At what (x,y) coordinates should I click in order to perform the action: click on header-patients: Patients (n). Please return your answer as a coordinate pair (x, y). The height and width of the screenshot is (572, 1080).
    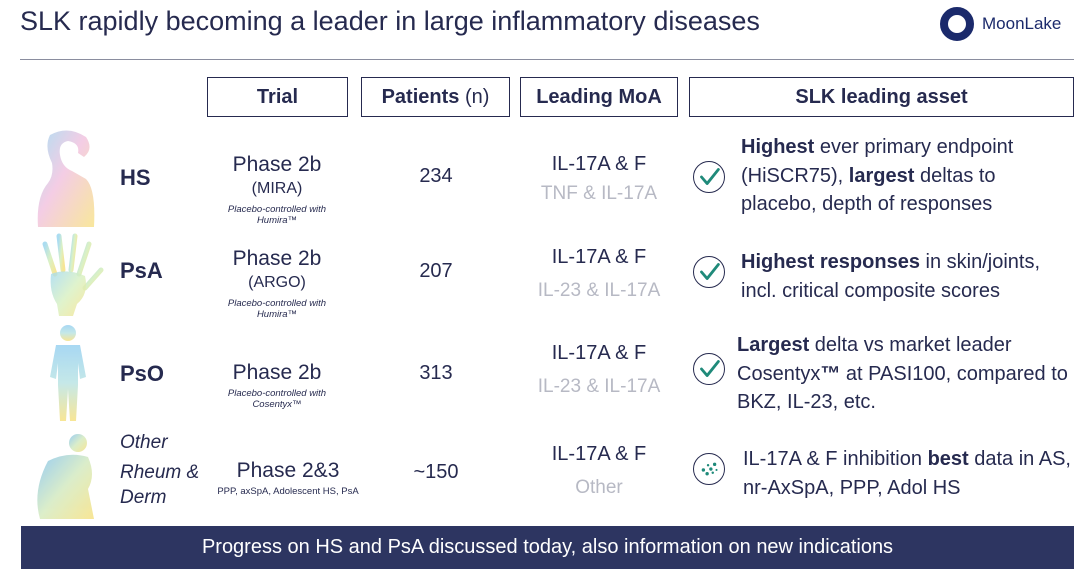
    Looking at the image, I should click on (435, 97).